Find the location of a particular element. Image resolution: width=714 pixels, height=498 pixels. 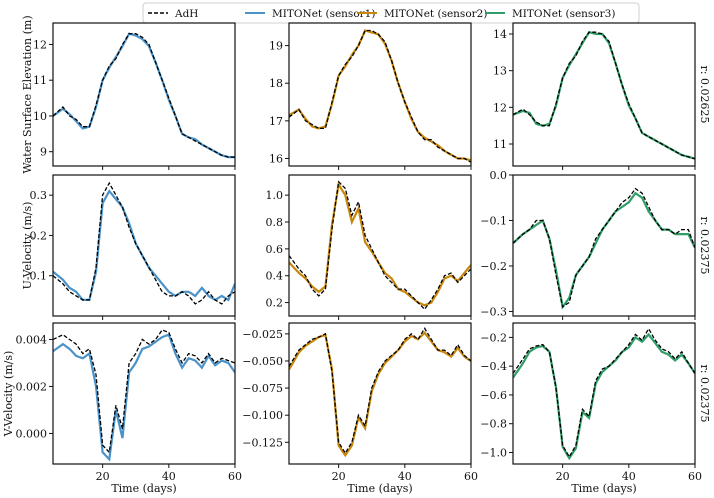

panel-r3-c3: −1.0 −0.8 −0.6 −0.4 −0.2 20 40 60 Time (days) is located at coordinates (591, 408).